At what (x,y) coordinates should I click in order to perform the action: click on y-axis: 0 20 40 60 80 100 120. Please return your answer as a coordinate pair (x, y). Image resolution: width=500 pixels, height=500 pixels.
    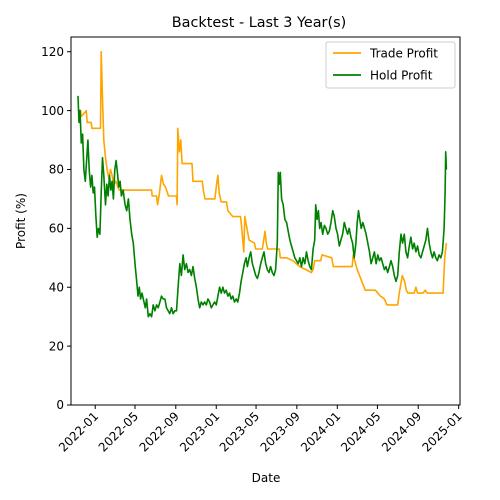
    Looking at the image, I should click on (56, 228).